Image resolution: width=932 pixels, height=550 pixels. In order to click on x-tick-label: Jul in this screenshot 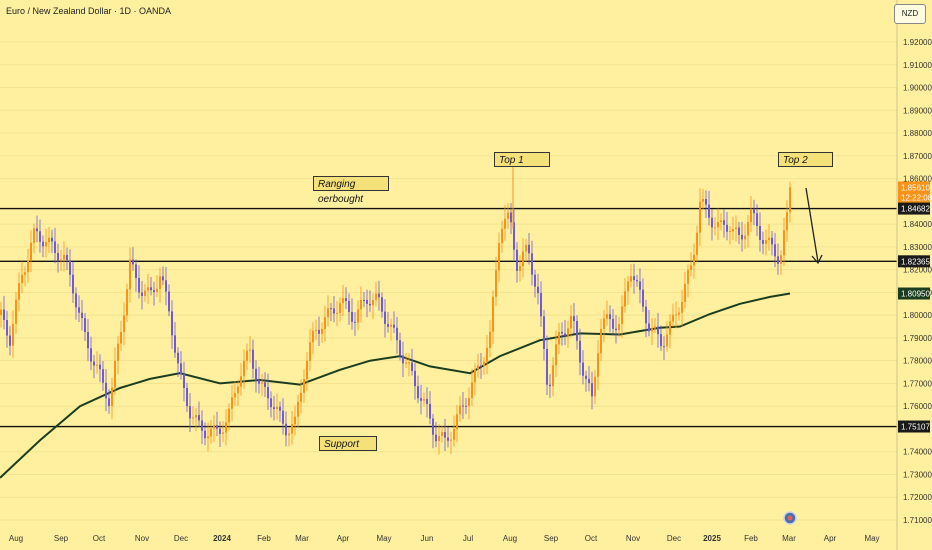, I will do `click(468, 538)`.